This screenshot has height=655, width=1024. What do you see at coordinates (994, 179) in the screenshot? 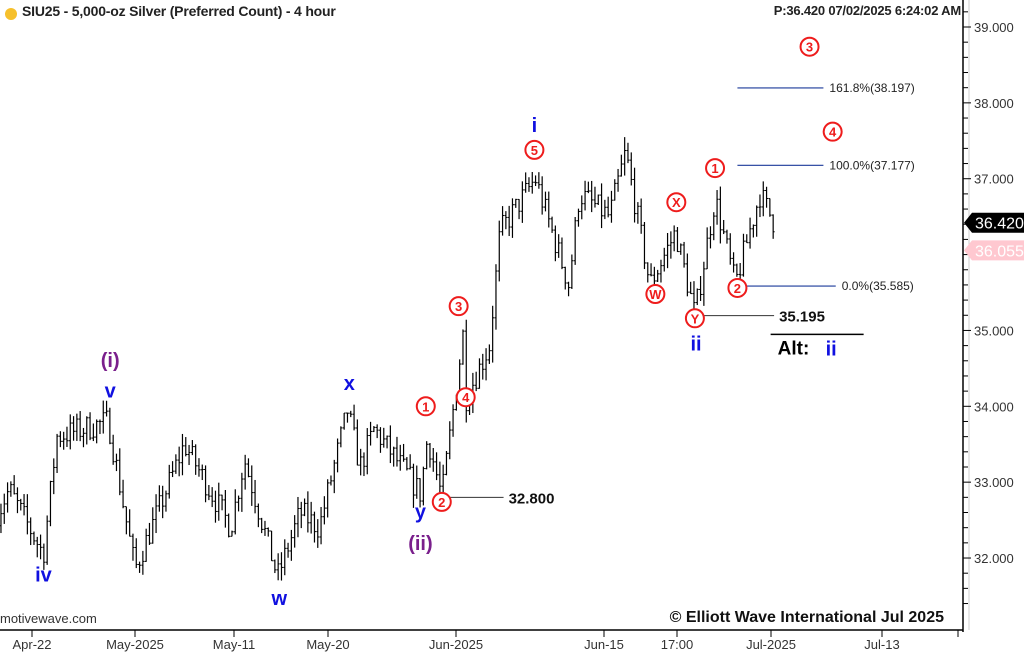
I see `price-tick-label: 37.000` at bounding box center [994, 179].